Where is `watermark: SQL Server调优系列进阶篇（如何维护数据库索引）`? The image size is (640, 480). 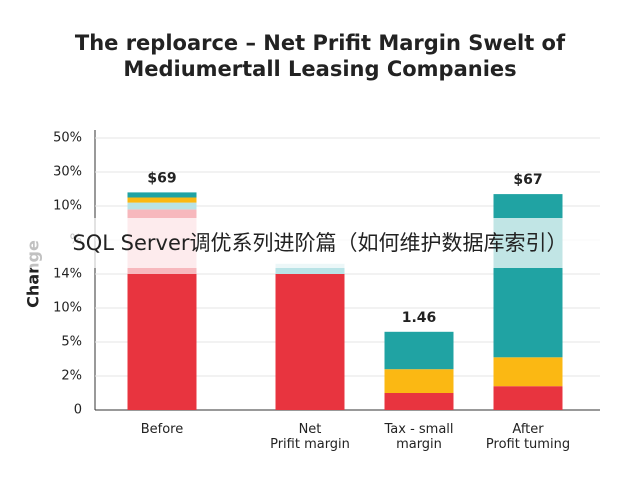 watermark: SQL Server调优系列进阶篇（如何维护数据库索引） is located at coordinates (319, 243).